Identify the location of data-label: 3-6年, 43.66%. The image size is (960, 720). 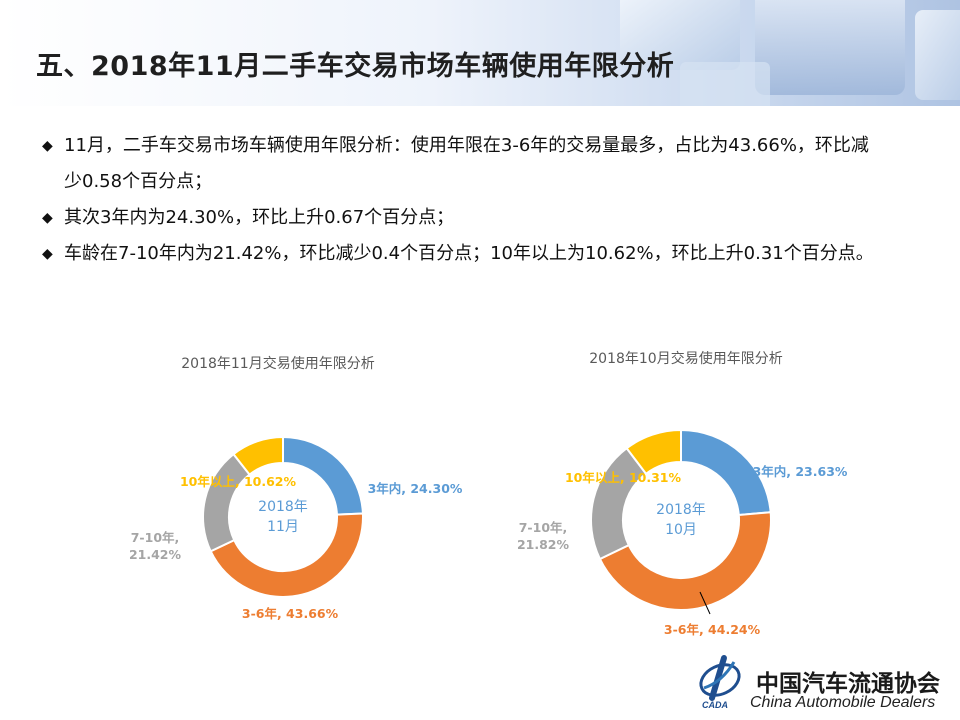
(290, 613).